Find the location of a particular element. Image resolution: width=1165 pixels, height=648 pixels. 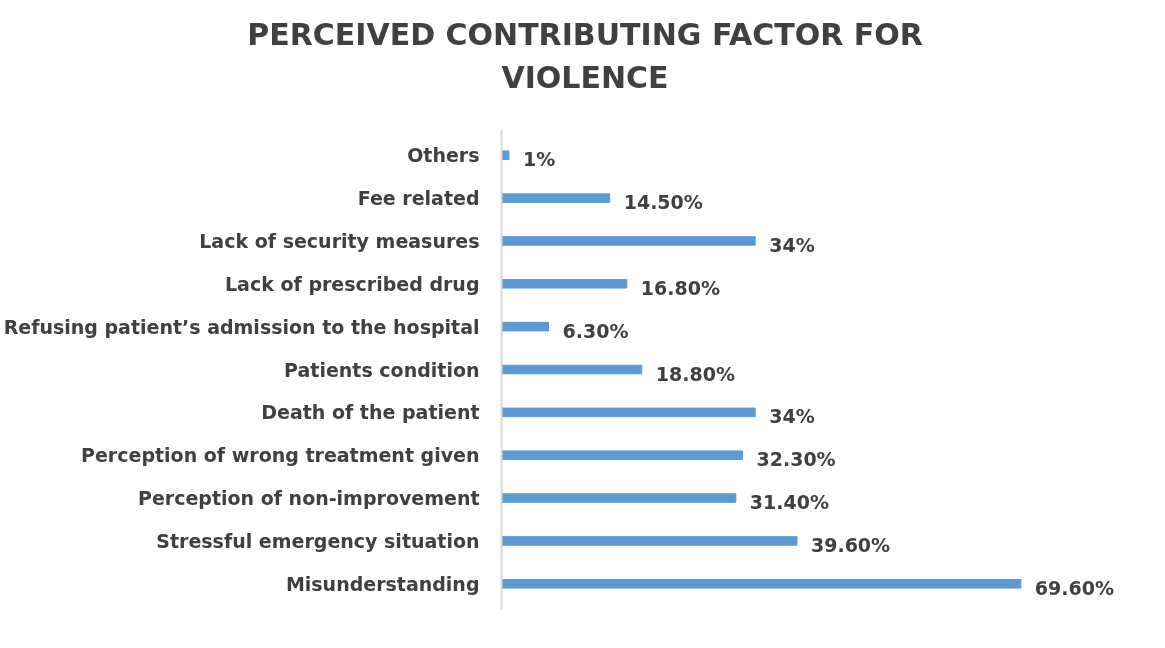

y-tick-label: Perception of non-improvement is located at coordinates (308, 498).